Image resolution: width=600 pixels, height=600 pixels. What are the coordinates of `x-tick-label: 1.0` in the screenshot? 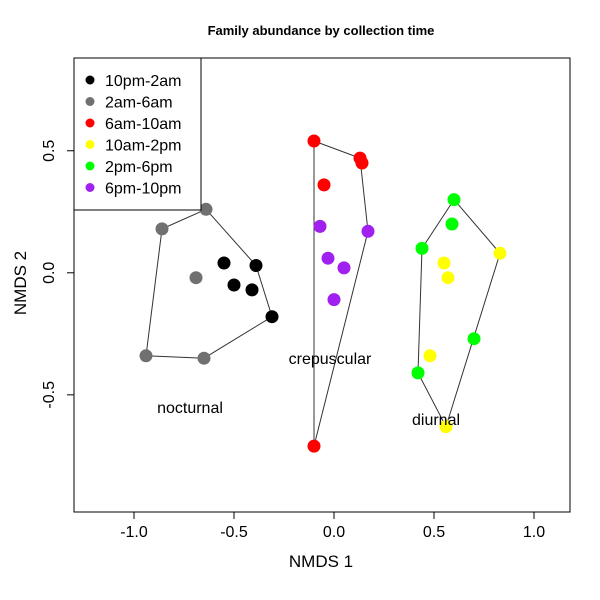 It's located at (534, 532).